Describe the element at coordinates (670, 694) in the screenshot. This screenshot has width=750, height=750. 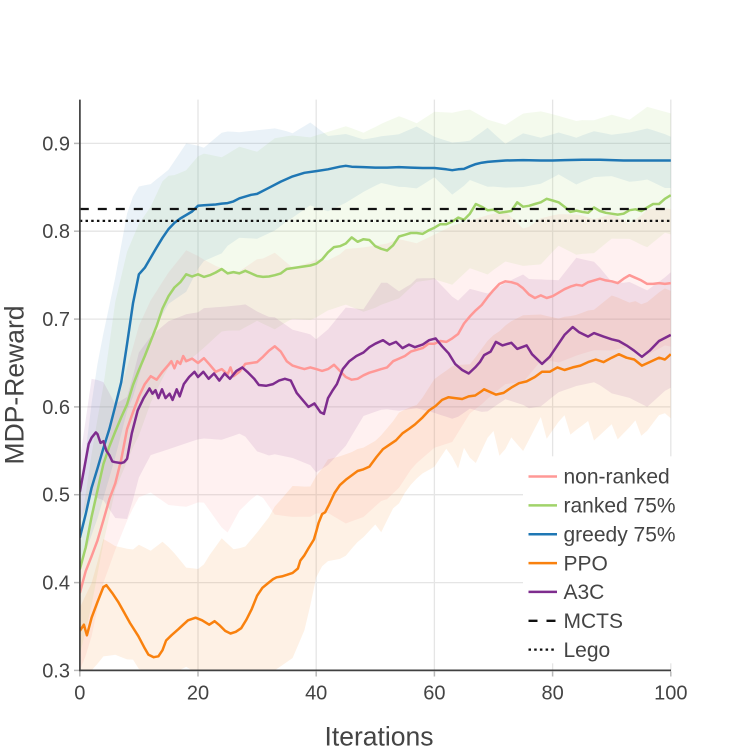
I see `svg-text: 100` at that location.